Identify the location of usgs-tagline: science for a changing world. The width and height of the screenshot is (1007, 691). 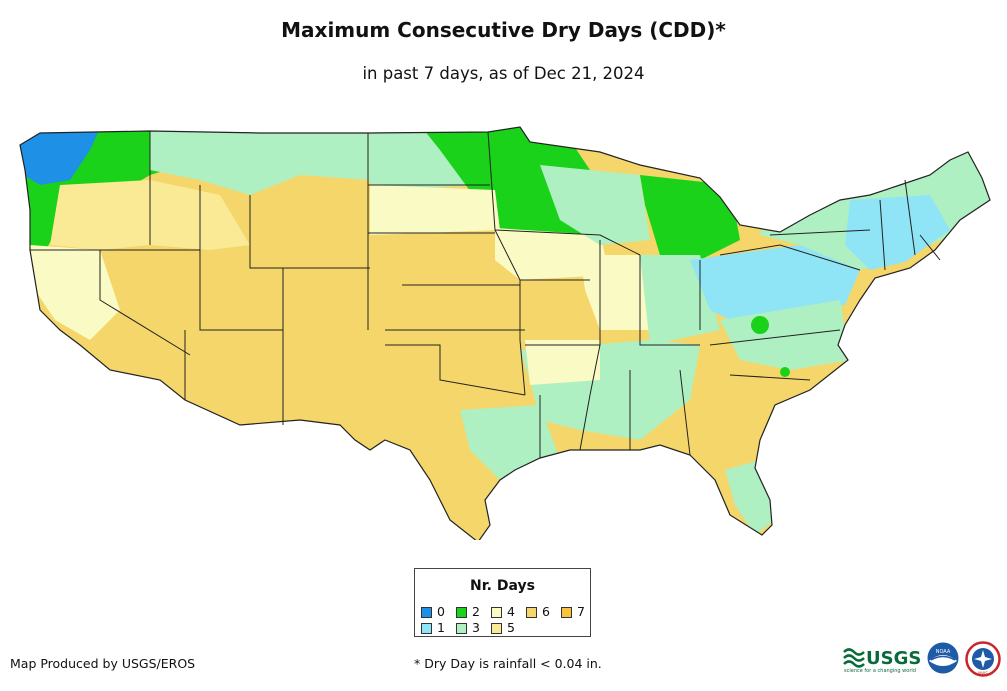
(880, 671).